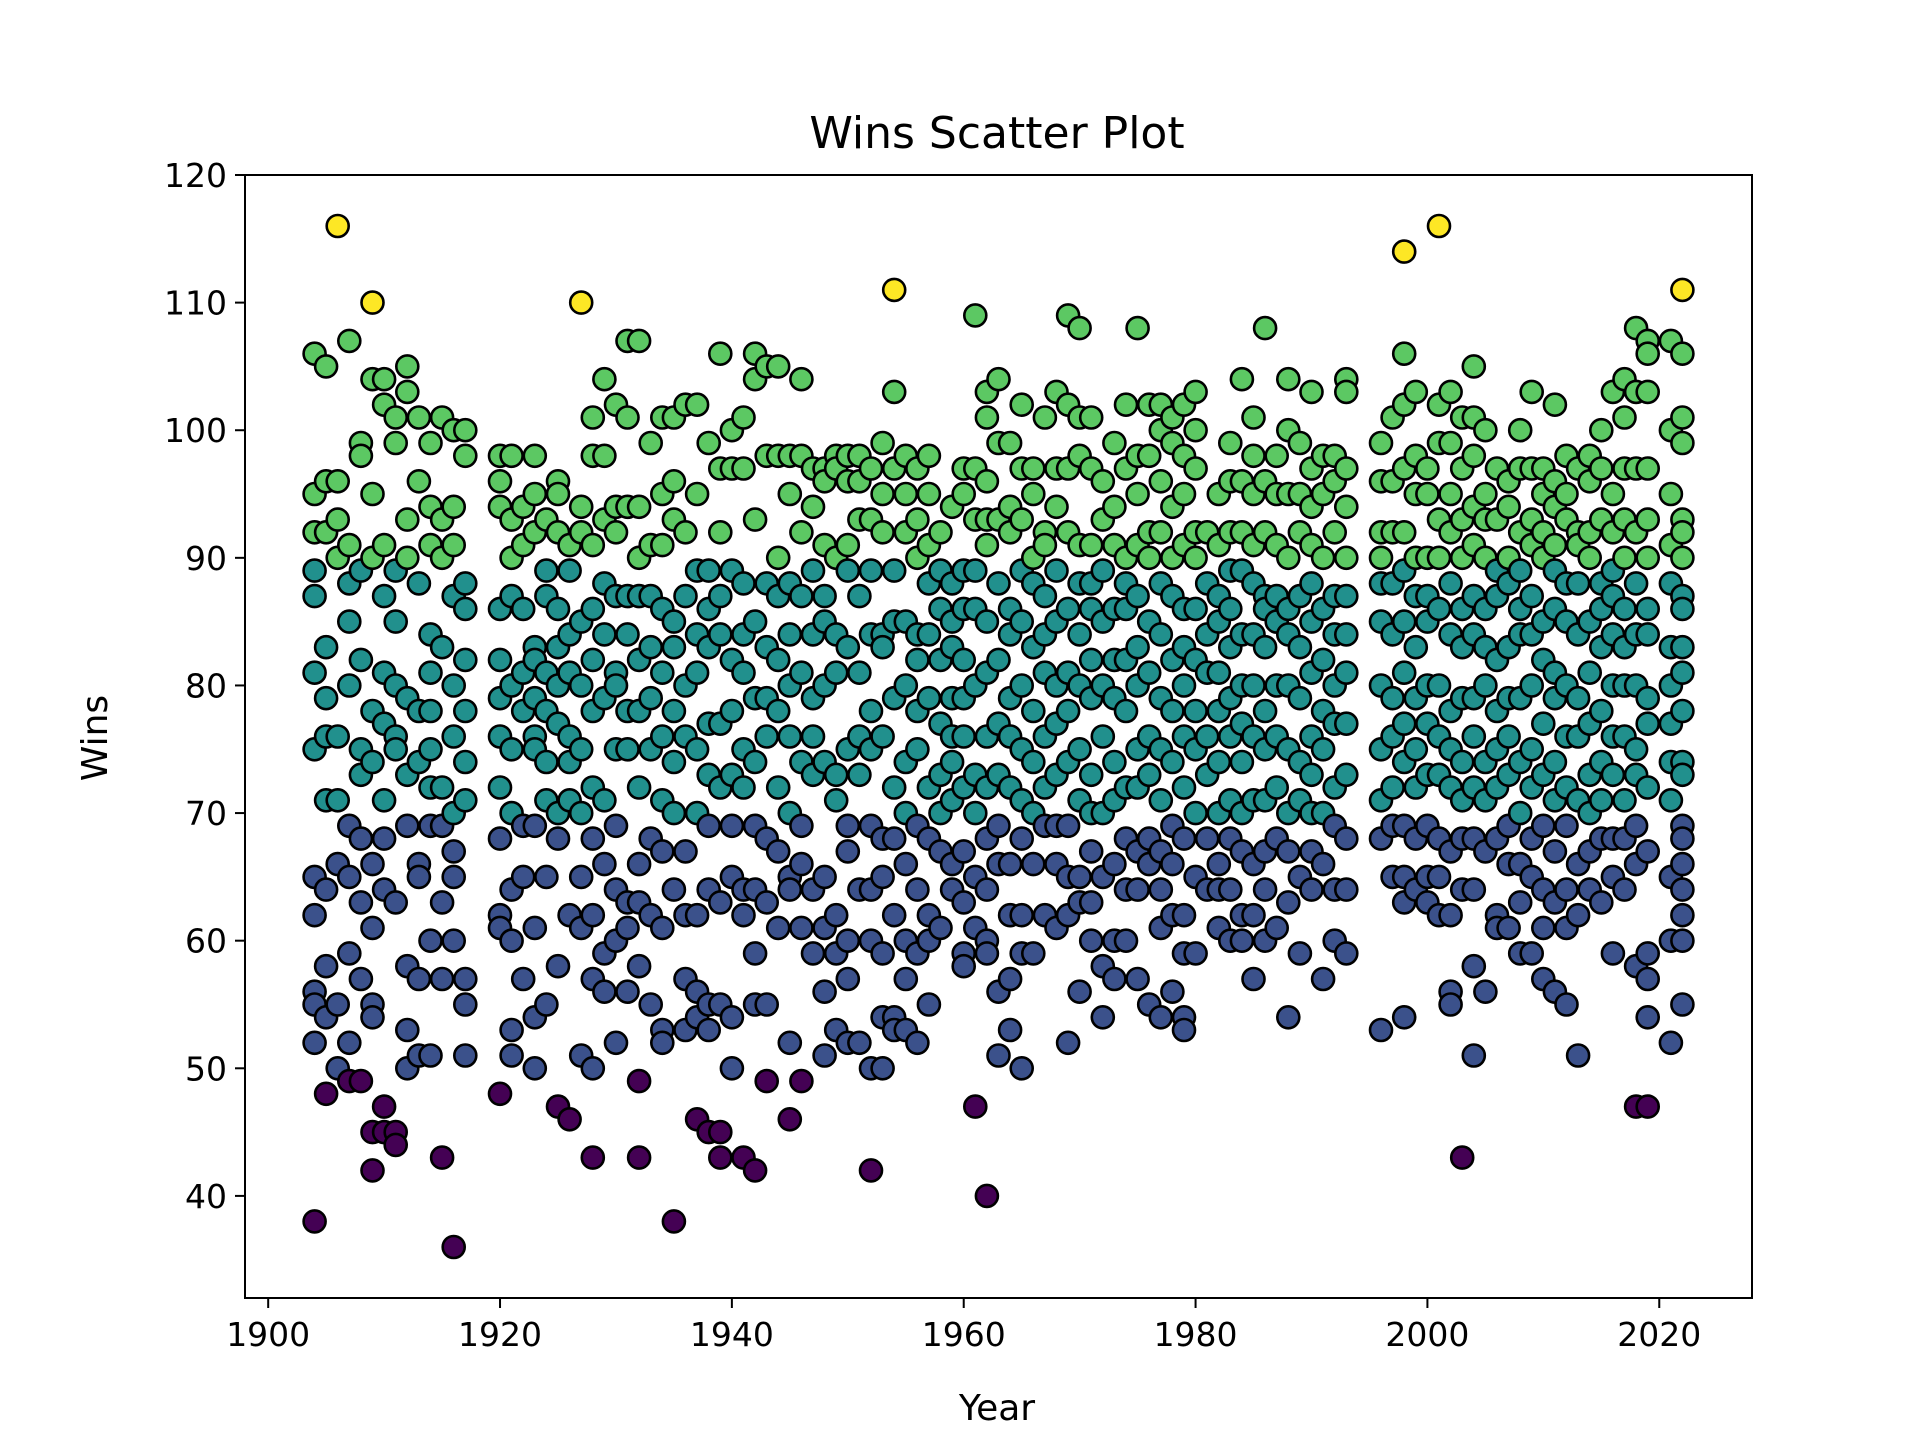 The height and width of the screenshot is (1440, 1920). Describe the element at coordinates (195, 430) in the screenshot. I see `y-tick-label: 100` at that location.